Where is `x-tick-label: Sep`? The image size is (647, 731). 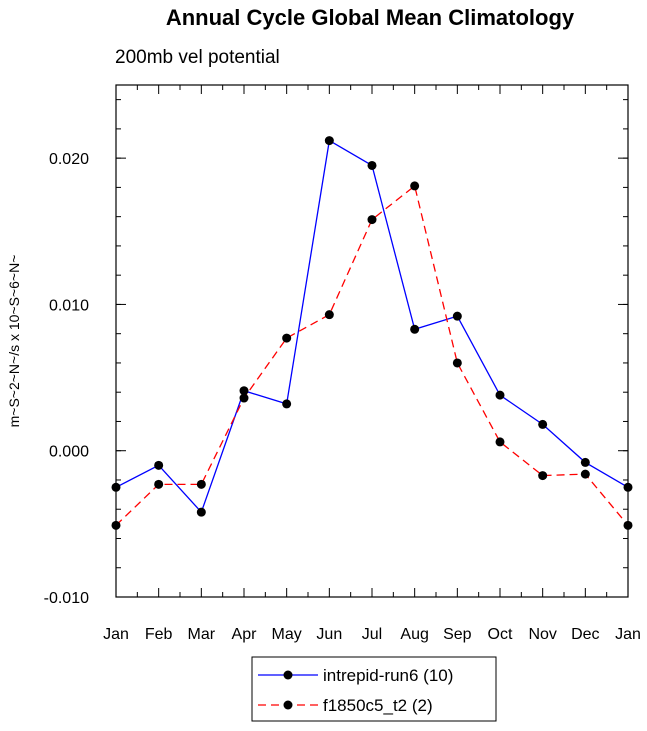
x-tick-label: Sep is located at coordinates (457, 634).